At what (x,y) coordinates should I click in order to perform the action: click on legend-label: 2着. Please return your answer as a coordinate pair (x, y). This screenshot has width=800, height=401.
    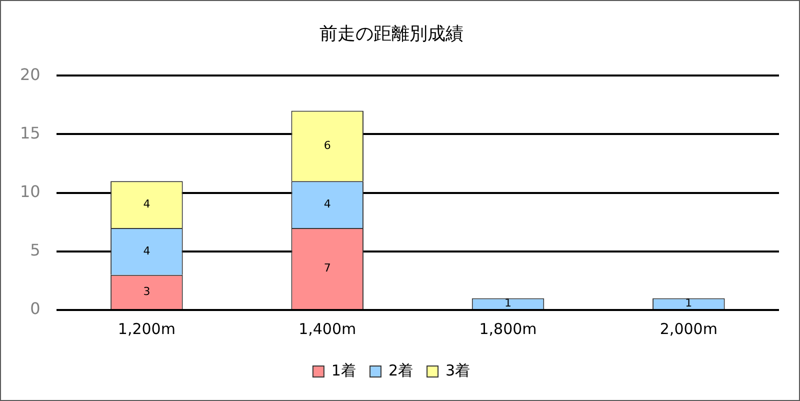
    Looking at the image, I should click on (401, 370).